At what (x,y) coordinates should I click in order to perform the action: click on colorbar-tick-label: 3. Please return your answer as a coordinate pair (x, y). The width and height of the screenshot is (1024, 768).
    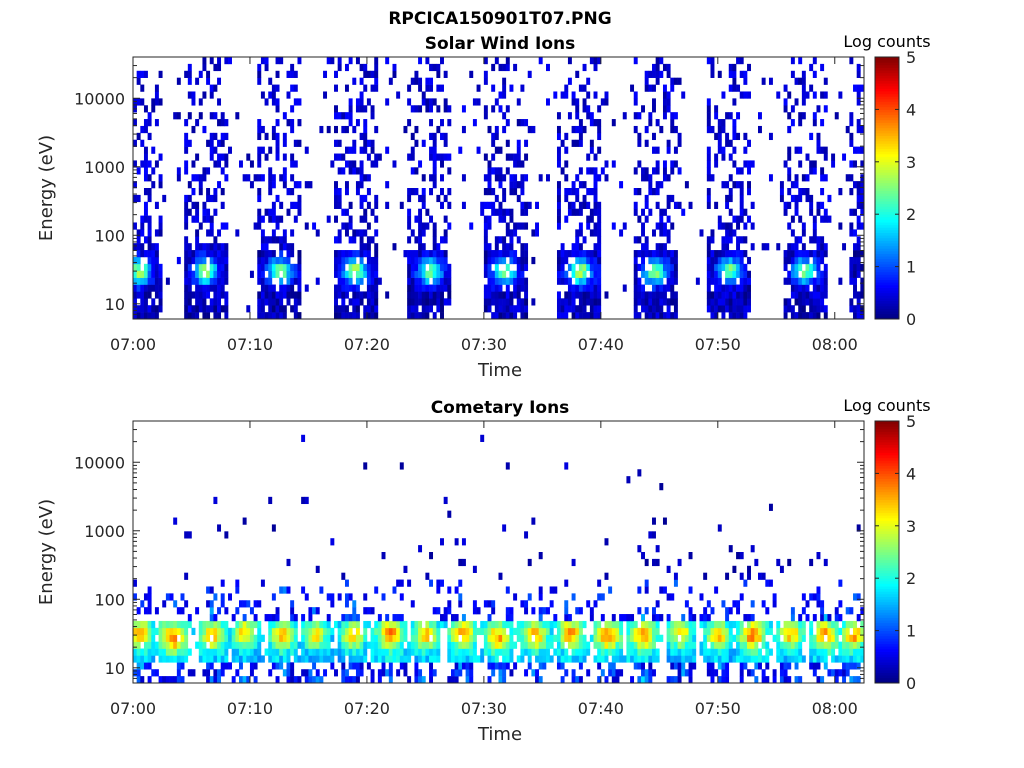
    Looking at the image, I should click on (911, 162).